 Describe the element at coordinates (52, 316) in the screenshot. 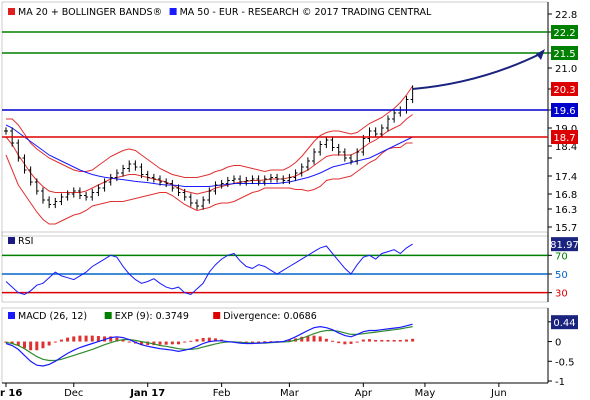

I see `legend-label-0: MACD (26, 12)` at that location.